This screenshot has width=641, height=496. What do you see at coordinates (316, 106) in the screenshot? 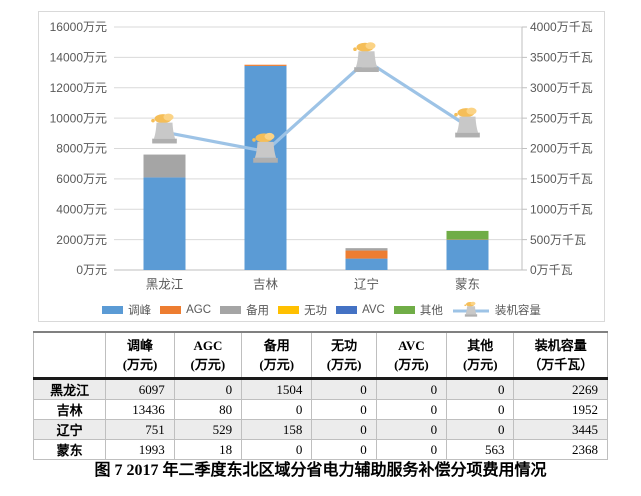
I see `installed-capacity-line` at bounding box center [316, 106].